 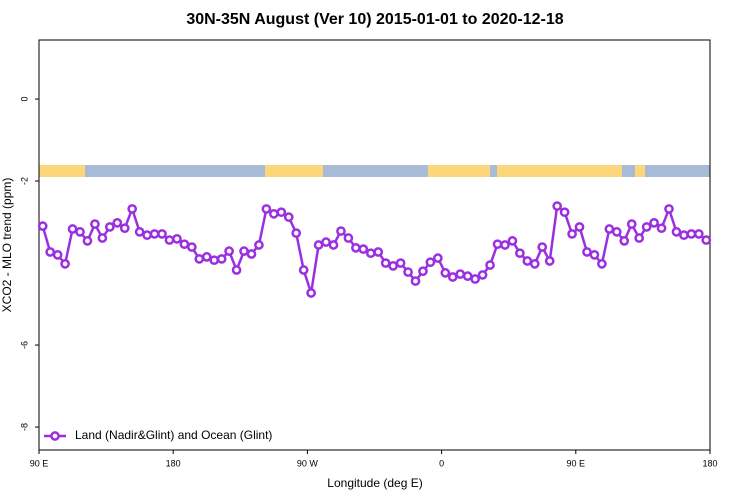 What do you see at coordinates (308, 463) in the screenshot?
I see `x-tick-label: 90 W` at bounding box center [308, 463].